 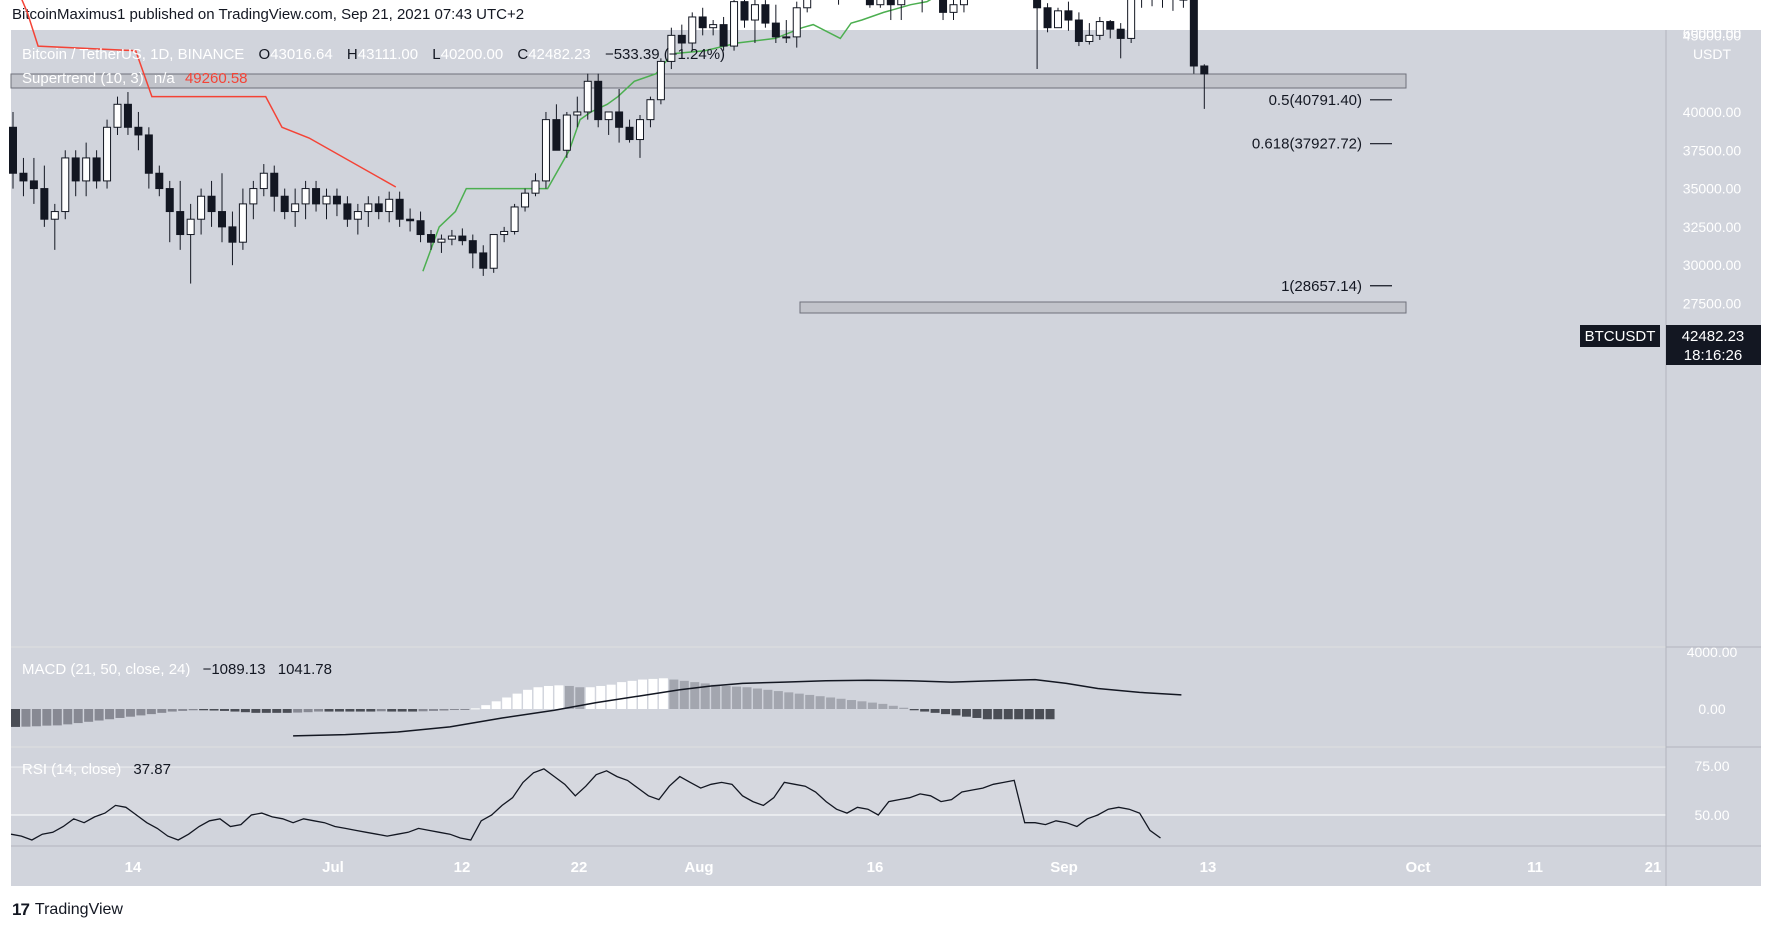 I want to click on time-axis, so click(x=838, y=866).